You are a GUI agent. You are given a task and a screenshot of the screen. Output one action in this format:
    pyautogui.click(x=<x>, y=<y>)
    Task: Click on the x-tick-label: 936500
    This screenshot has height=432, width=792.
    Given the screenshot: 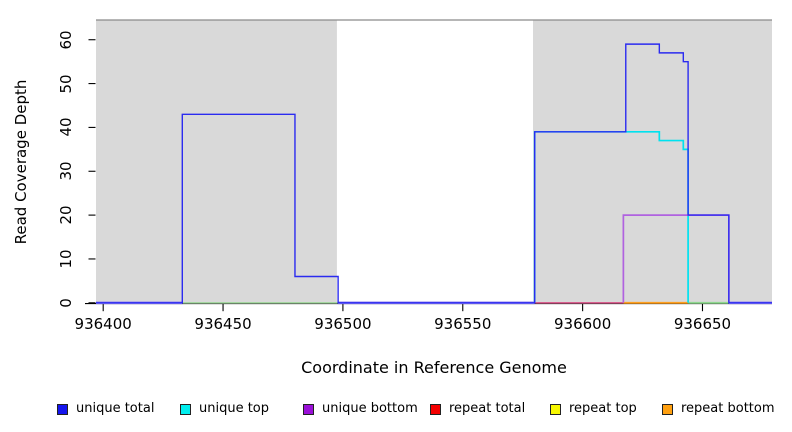 What is the action you would take?
    pyautogui.click(x=343, y=324)
    